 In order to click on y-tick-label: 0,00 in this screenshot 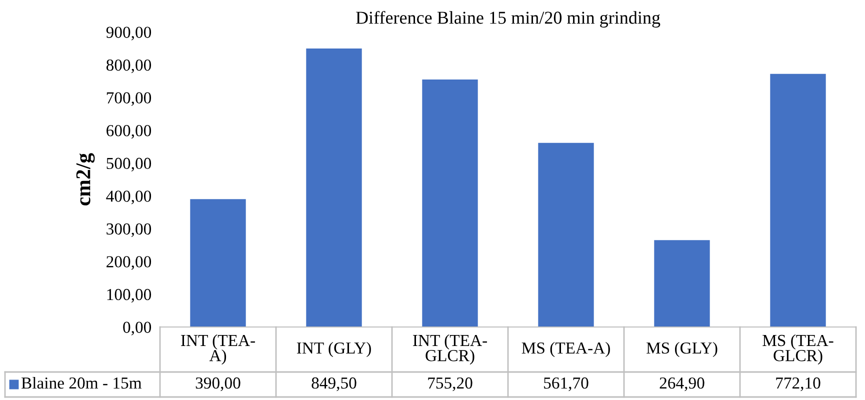, I will do `click(137, 329)`.